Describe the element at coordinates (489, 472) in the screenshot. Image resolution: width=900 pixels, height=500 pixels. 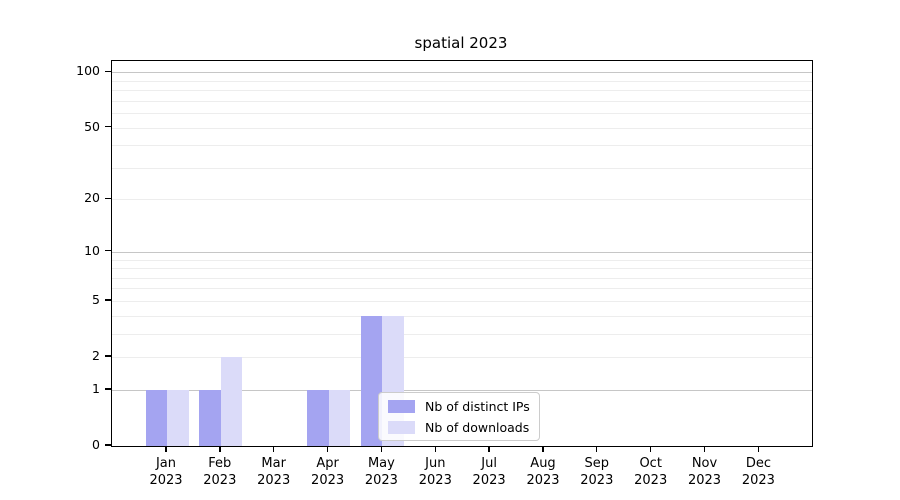
I see `x-tick-label-jul: Jul 2023` at that location.